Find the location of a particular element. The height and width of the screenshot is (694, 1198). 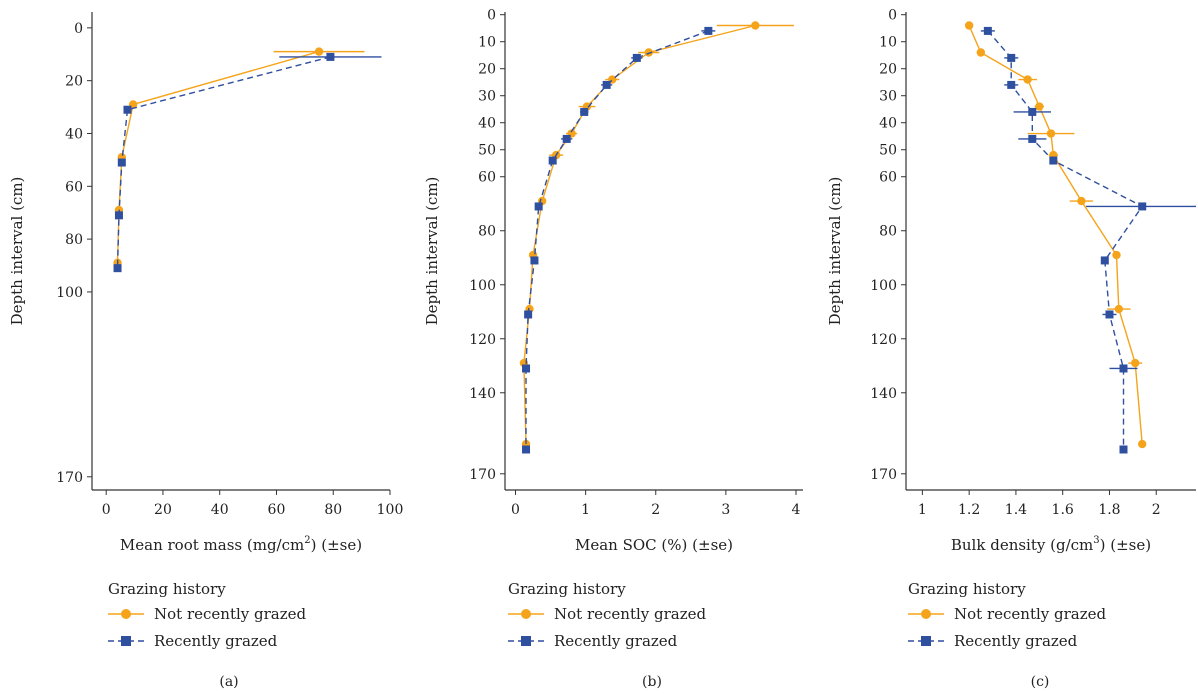

x-tick-label: 20 is located at coordinates (163, 510).